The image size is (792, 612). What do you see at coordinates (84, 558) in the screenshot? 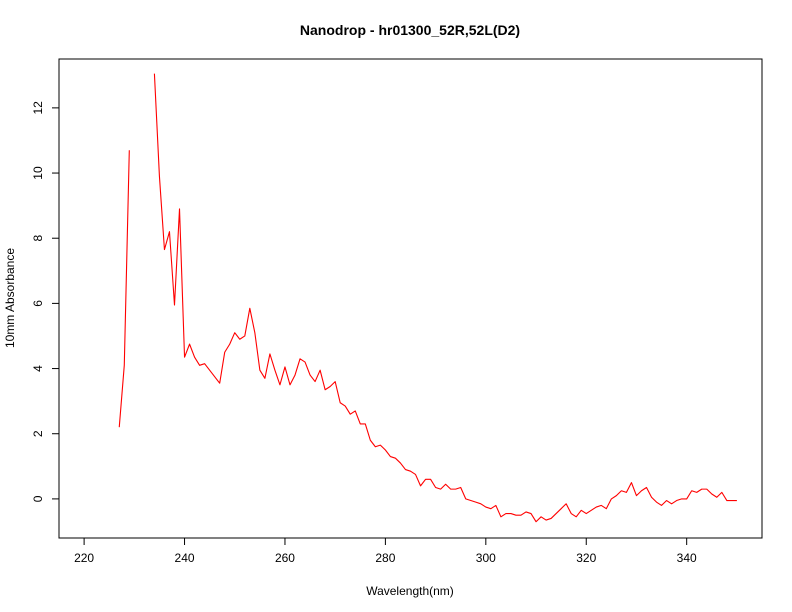
I see `x-tick-label: 220` at bounding box center [84, 558].